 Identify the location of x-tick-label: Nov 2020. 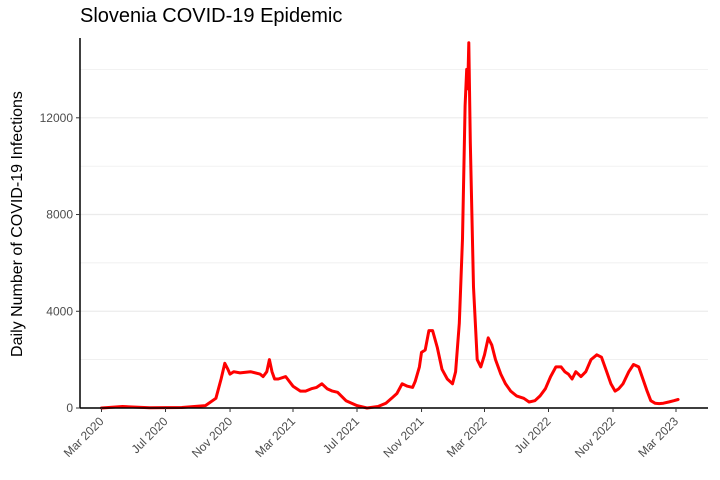
(212, 437).